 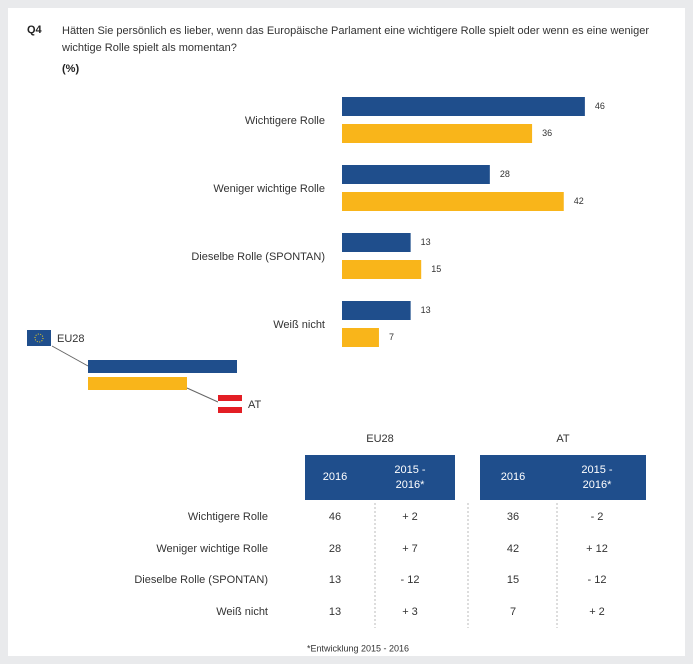 I want to click on legend-label: EU28, so click(x=71, y=339).